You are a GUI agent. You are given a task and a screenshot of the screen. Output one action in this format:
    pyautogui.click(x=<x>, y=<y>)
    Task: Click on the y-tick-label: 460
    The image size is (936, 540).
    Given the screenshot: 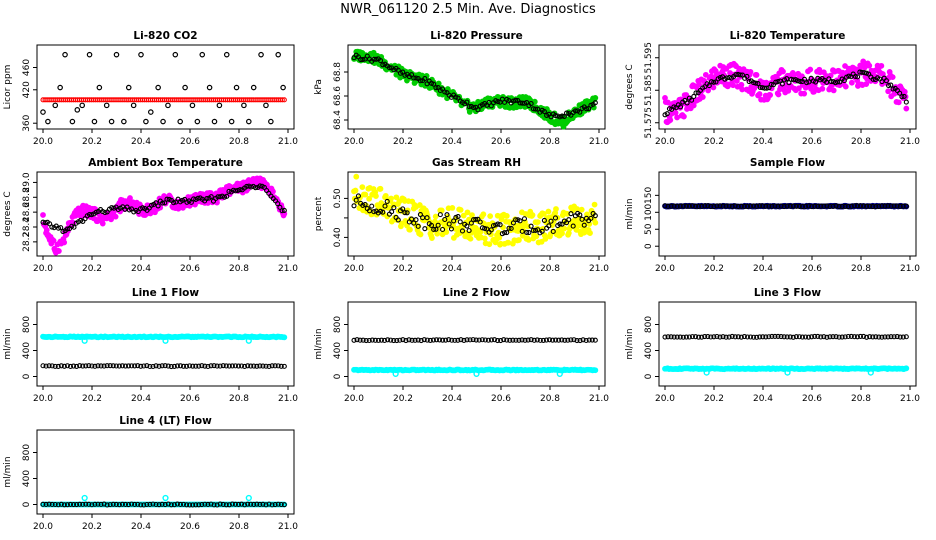 What is the action you would take?
    pyautogui.click(x=27, y=67)
    